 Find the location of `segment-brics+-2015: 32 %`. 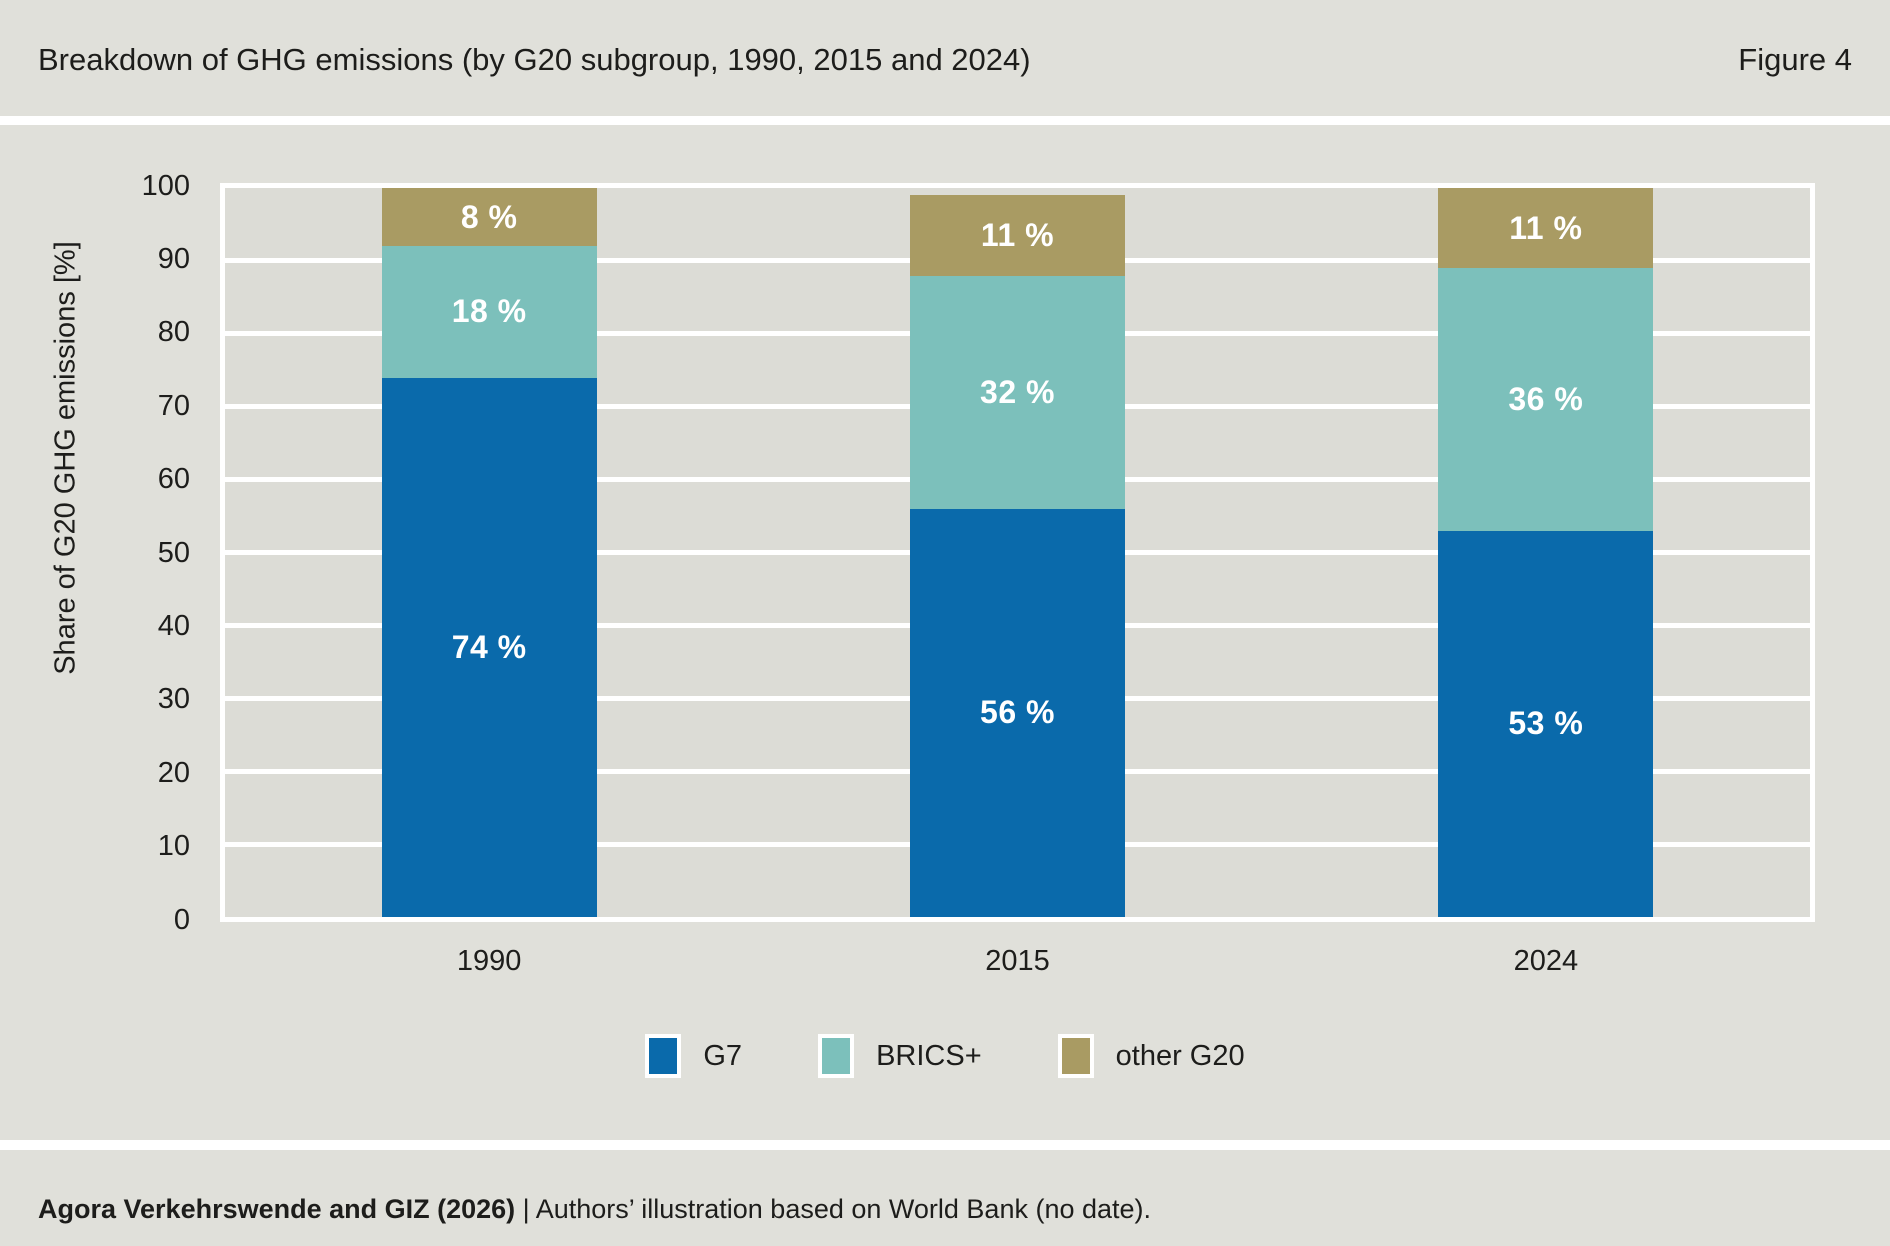

segment-brics+-2015: 32 % is located at coordinates (1017, 392).